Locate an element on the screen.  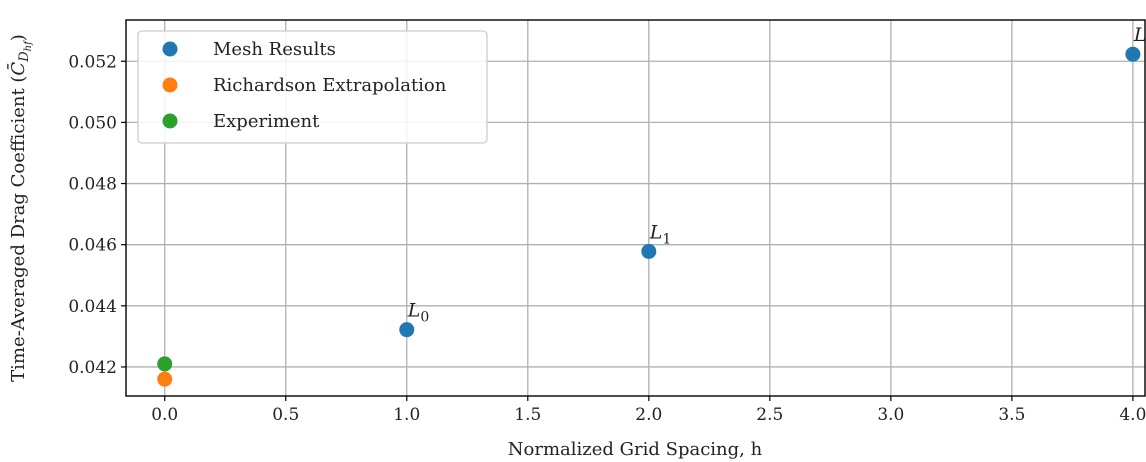
x-tick-label: 2.5 is located at coordinates (769, 415).